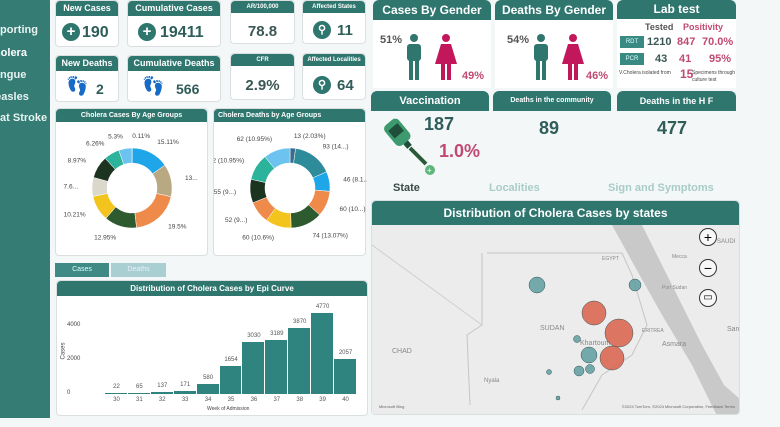 This screenshot has width=780, height=427. I want to click on female-pct: 46%, so click(597, 76).